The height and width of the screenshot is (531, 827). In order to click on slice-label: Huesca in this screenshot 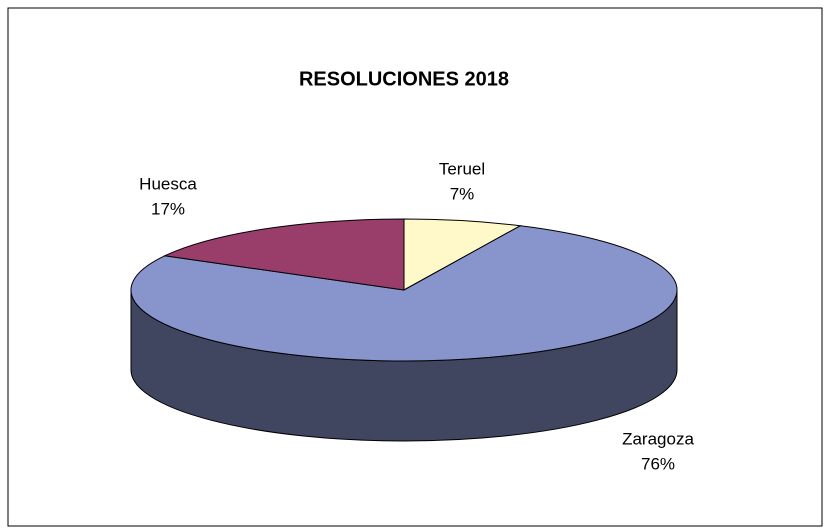, I will do `click(168, 183)`.